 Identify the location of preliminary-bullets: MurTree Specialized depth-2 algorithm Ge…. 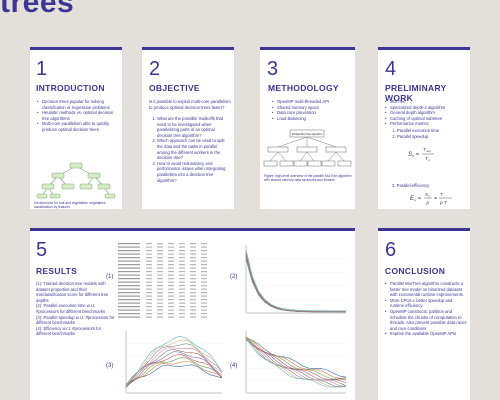
(426, 113).